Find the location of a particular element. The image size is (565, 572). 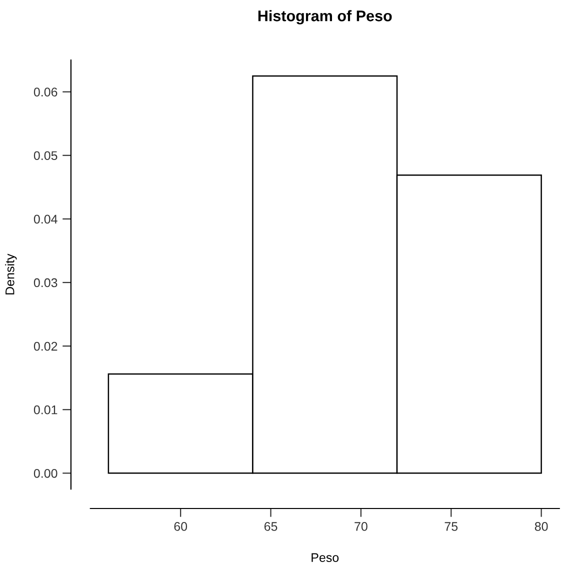

y-tick-label: 0.00 is located at coordinates (46, 473).